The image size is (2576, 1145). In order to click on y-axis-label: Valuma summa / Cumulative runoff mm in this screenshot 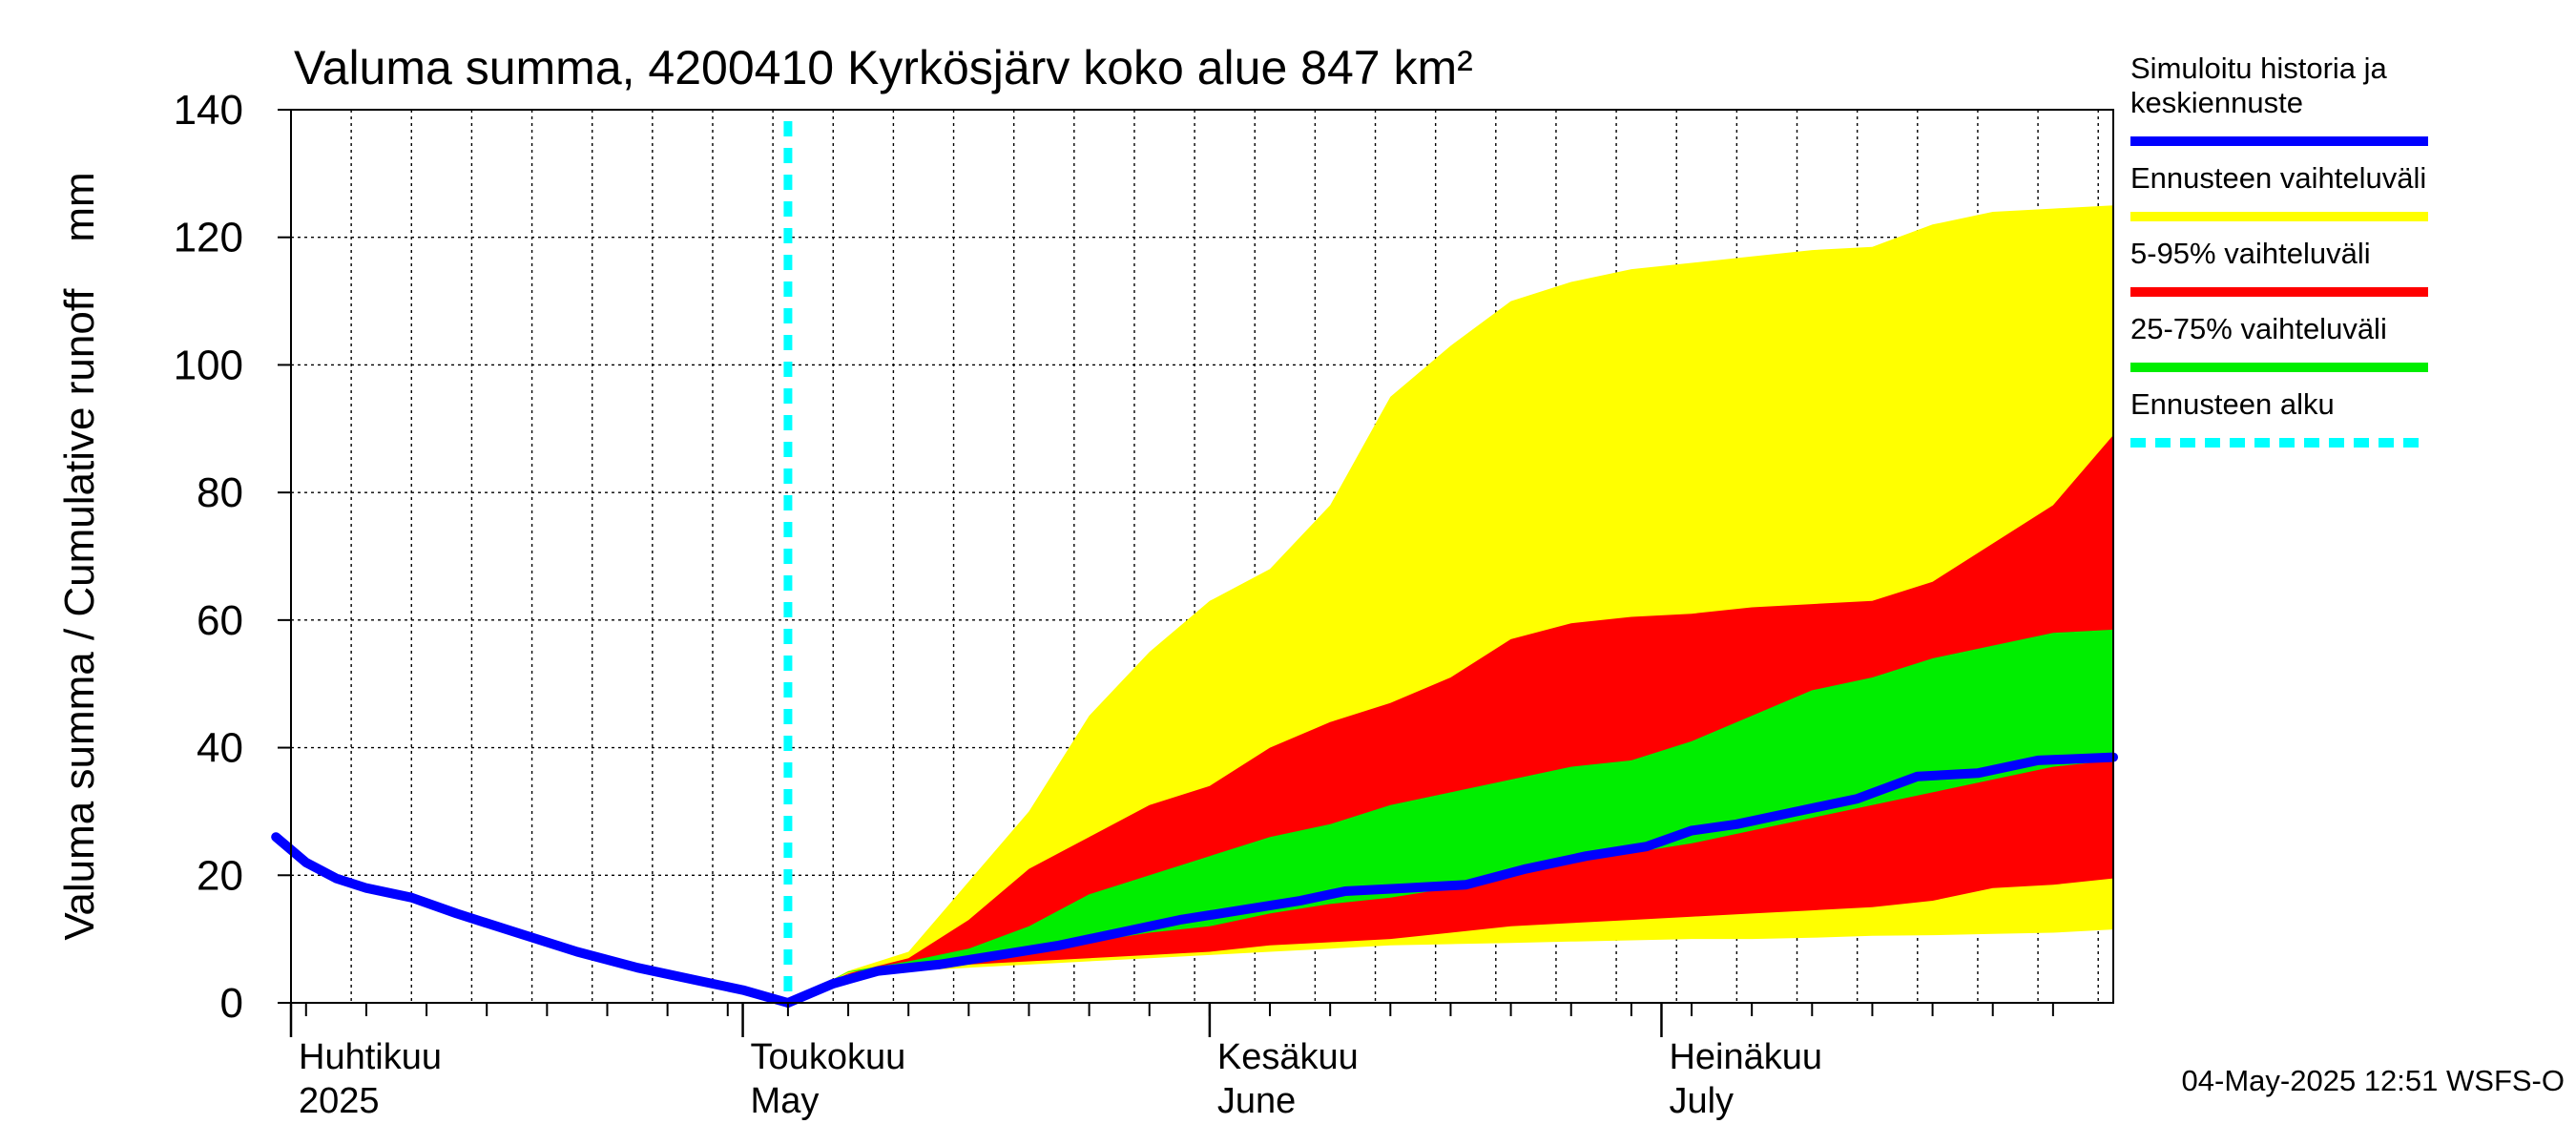, I will do `click(79, 556)`.